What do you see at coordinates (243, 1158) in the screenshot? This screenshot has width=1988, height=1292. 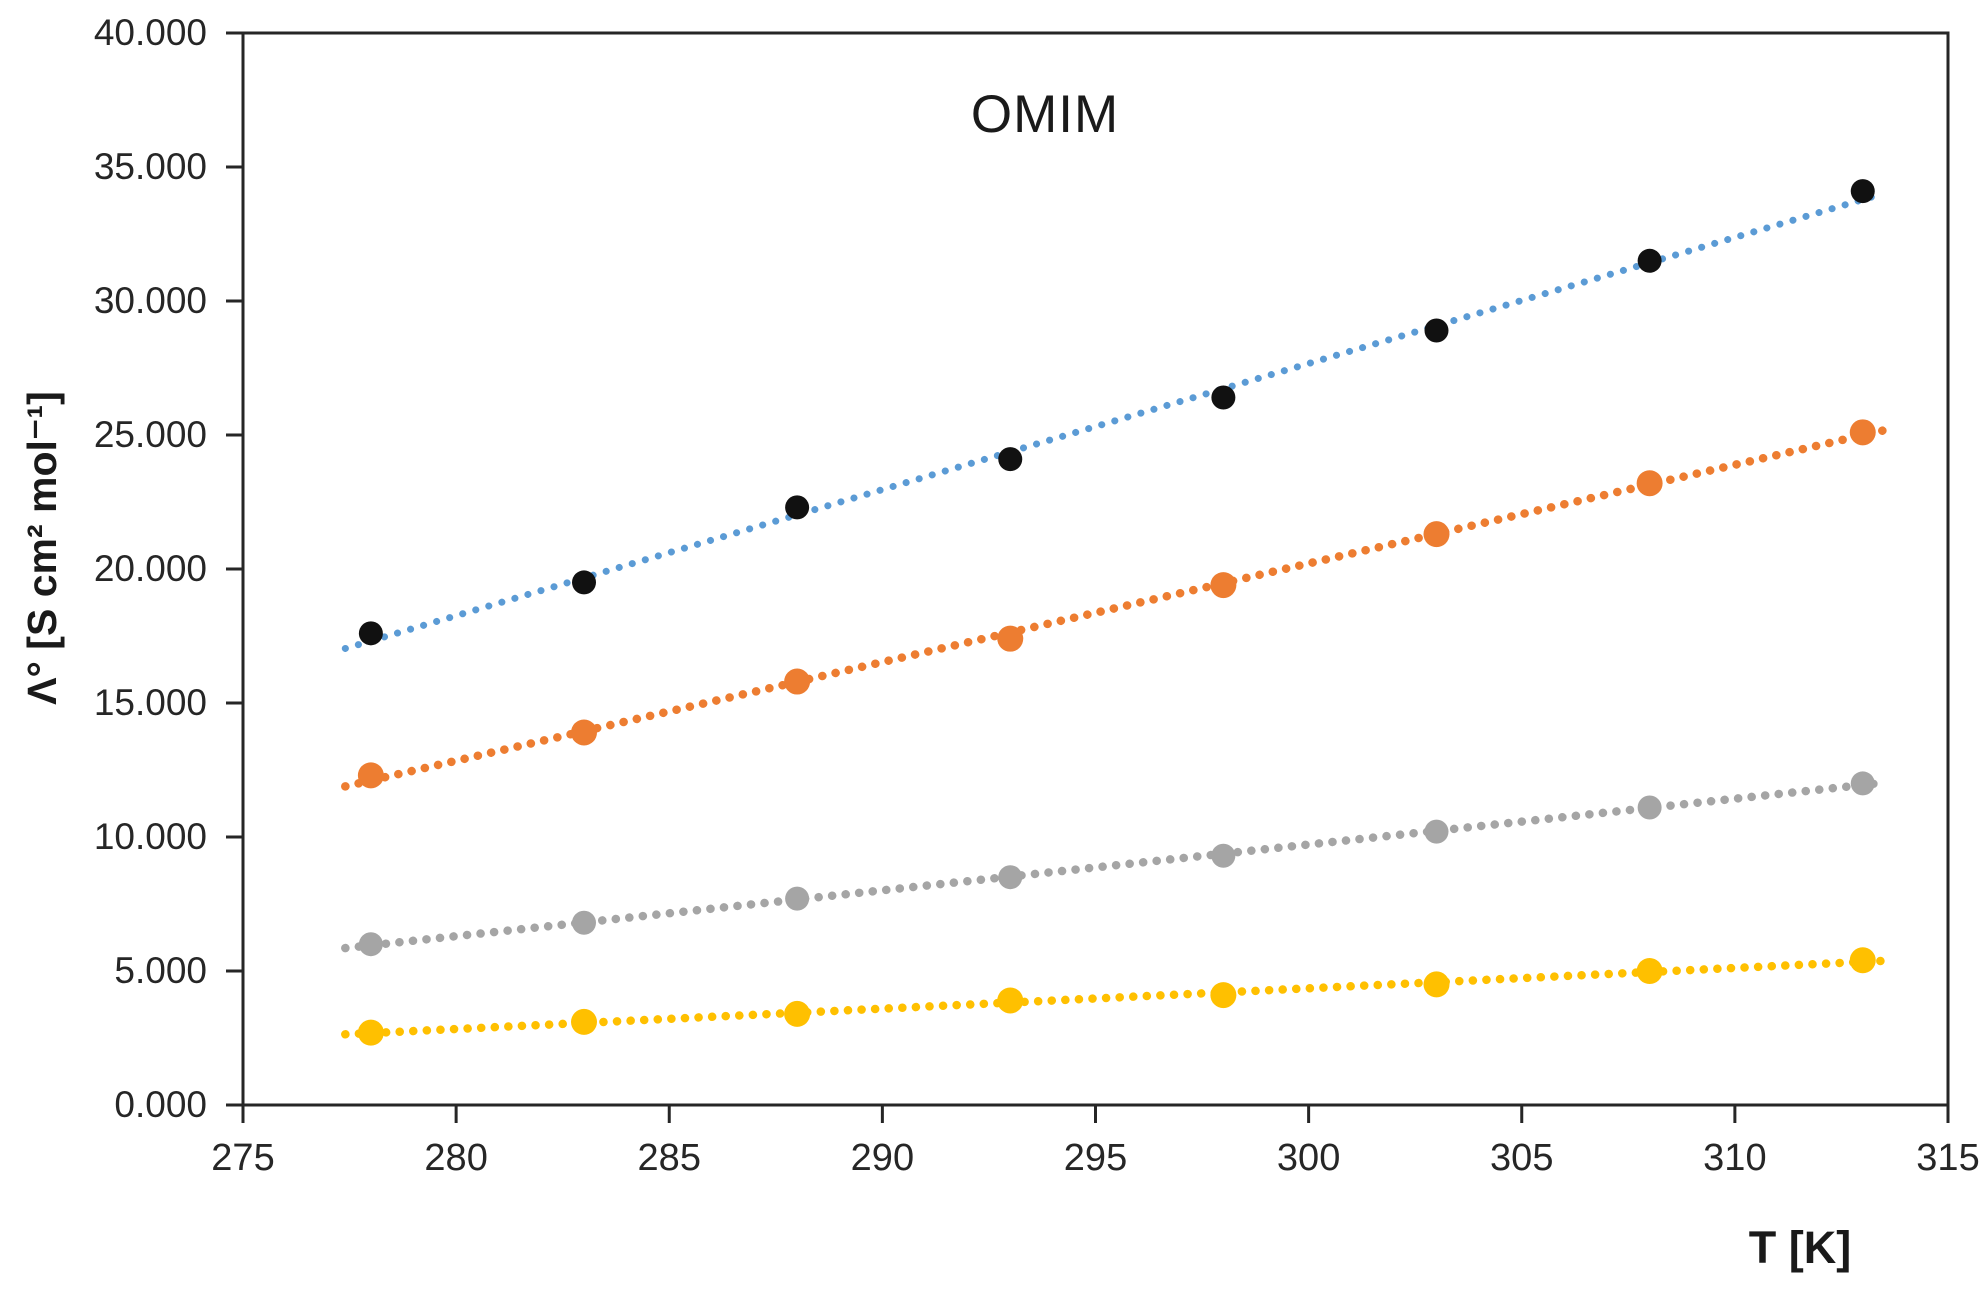 I see `x-tick-label: 275` at bounding box center [243, 1158].